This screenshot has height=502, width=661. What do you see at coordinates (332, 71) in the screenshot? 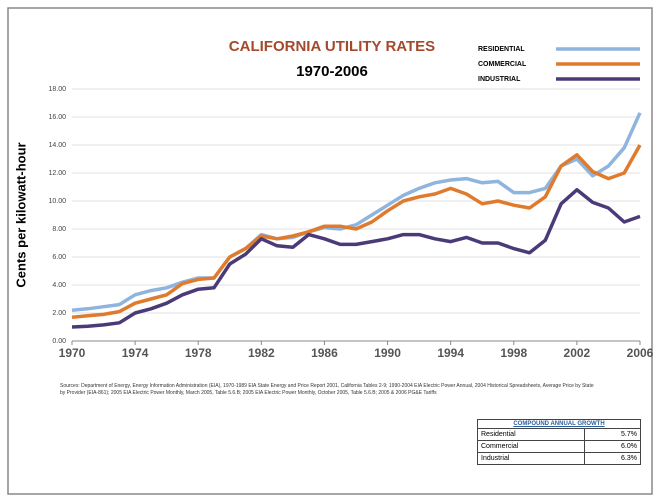
I see `chart-subtitle: 1970-2006` at bounding box center [332, 71].